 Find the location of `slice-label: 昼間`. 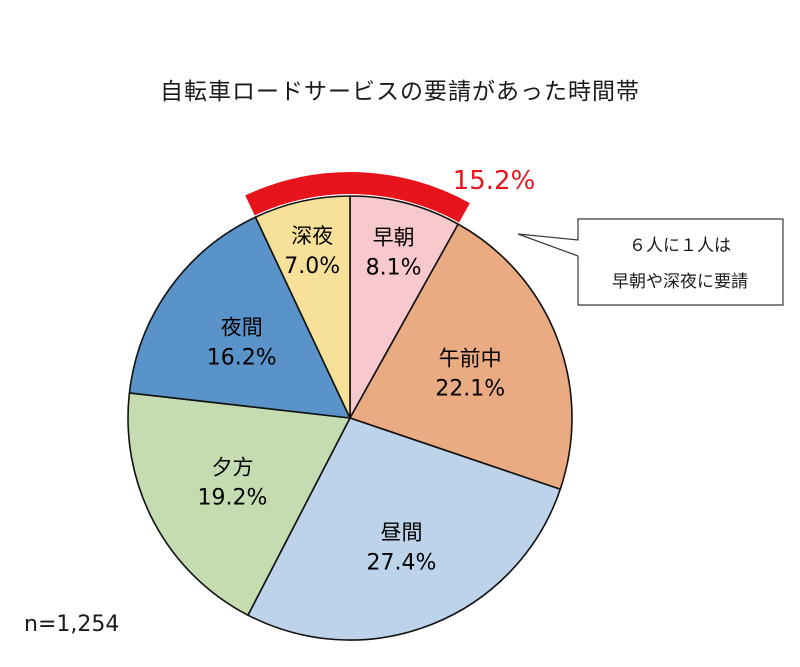

slice-label: 昼間 is located at coordinates (401, 533).